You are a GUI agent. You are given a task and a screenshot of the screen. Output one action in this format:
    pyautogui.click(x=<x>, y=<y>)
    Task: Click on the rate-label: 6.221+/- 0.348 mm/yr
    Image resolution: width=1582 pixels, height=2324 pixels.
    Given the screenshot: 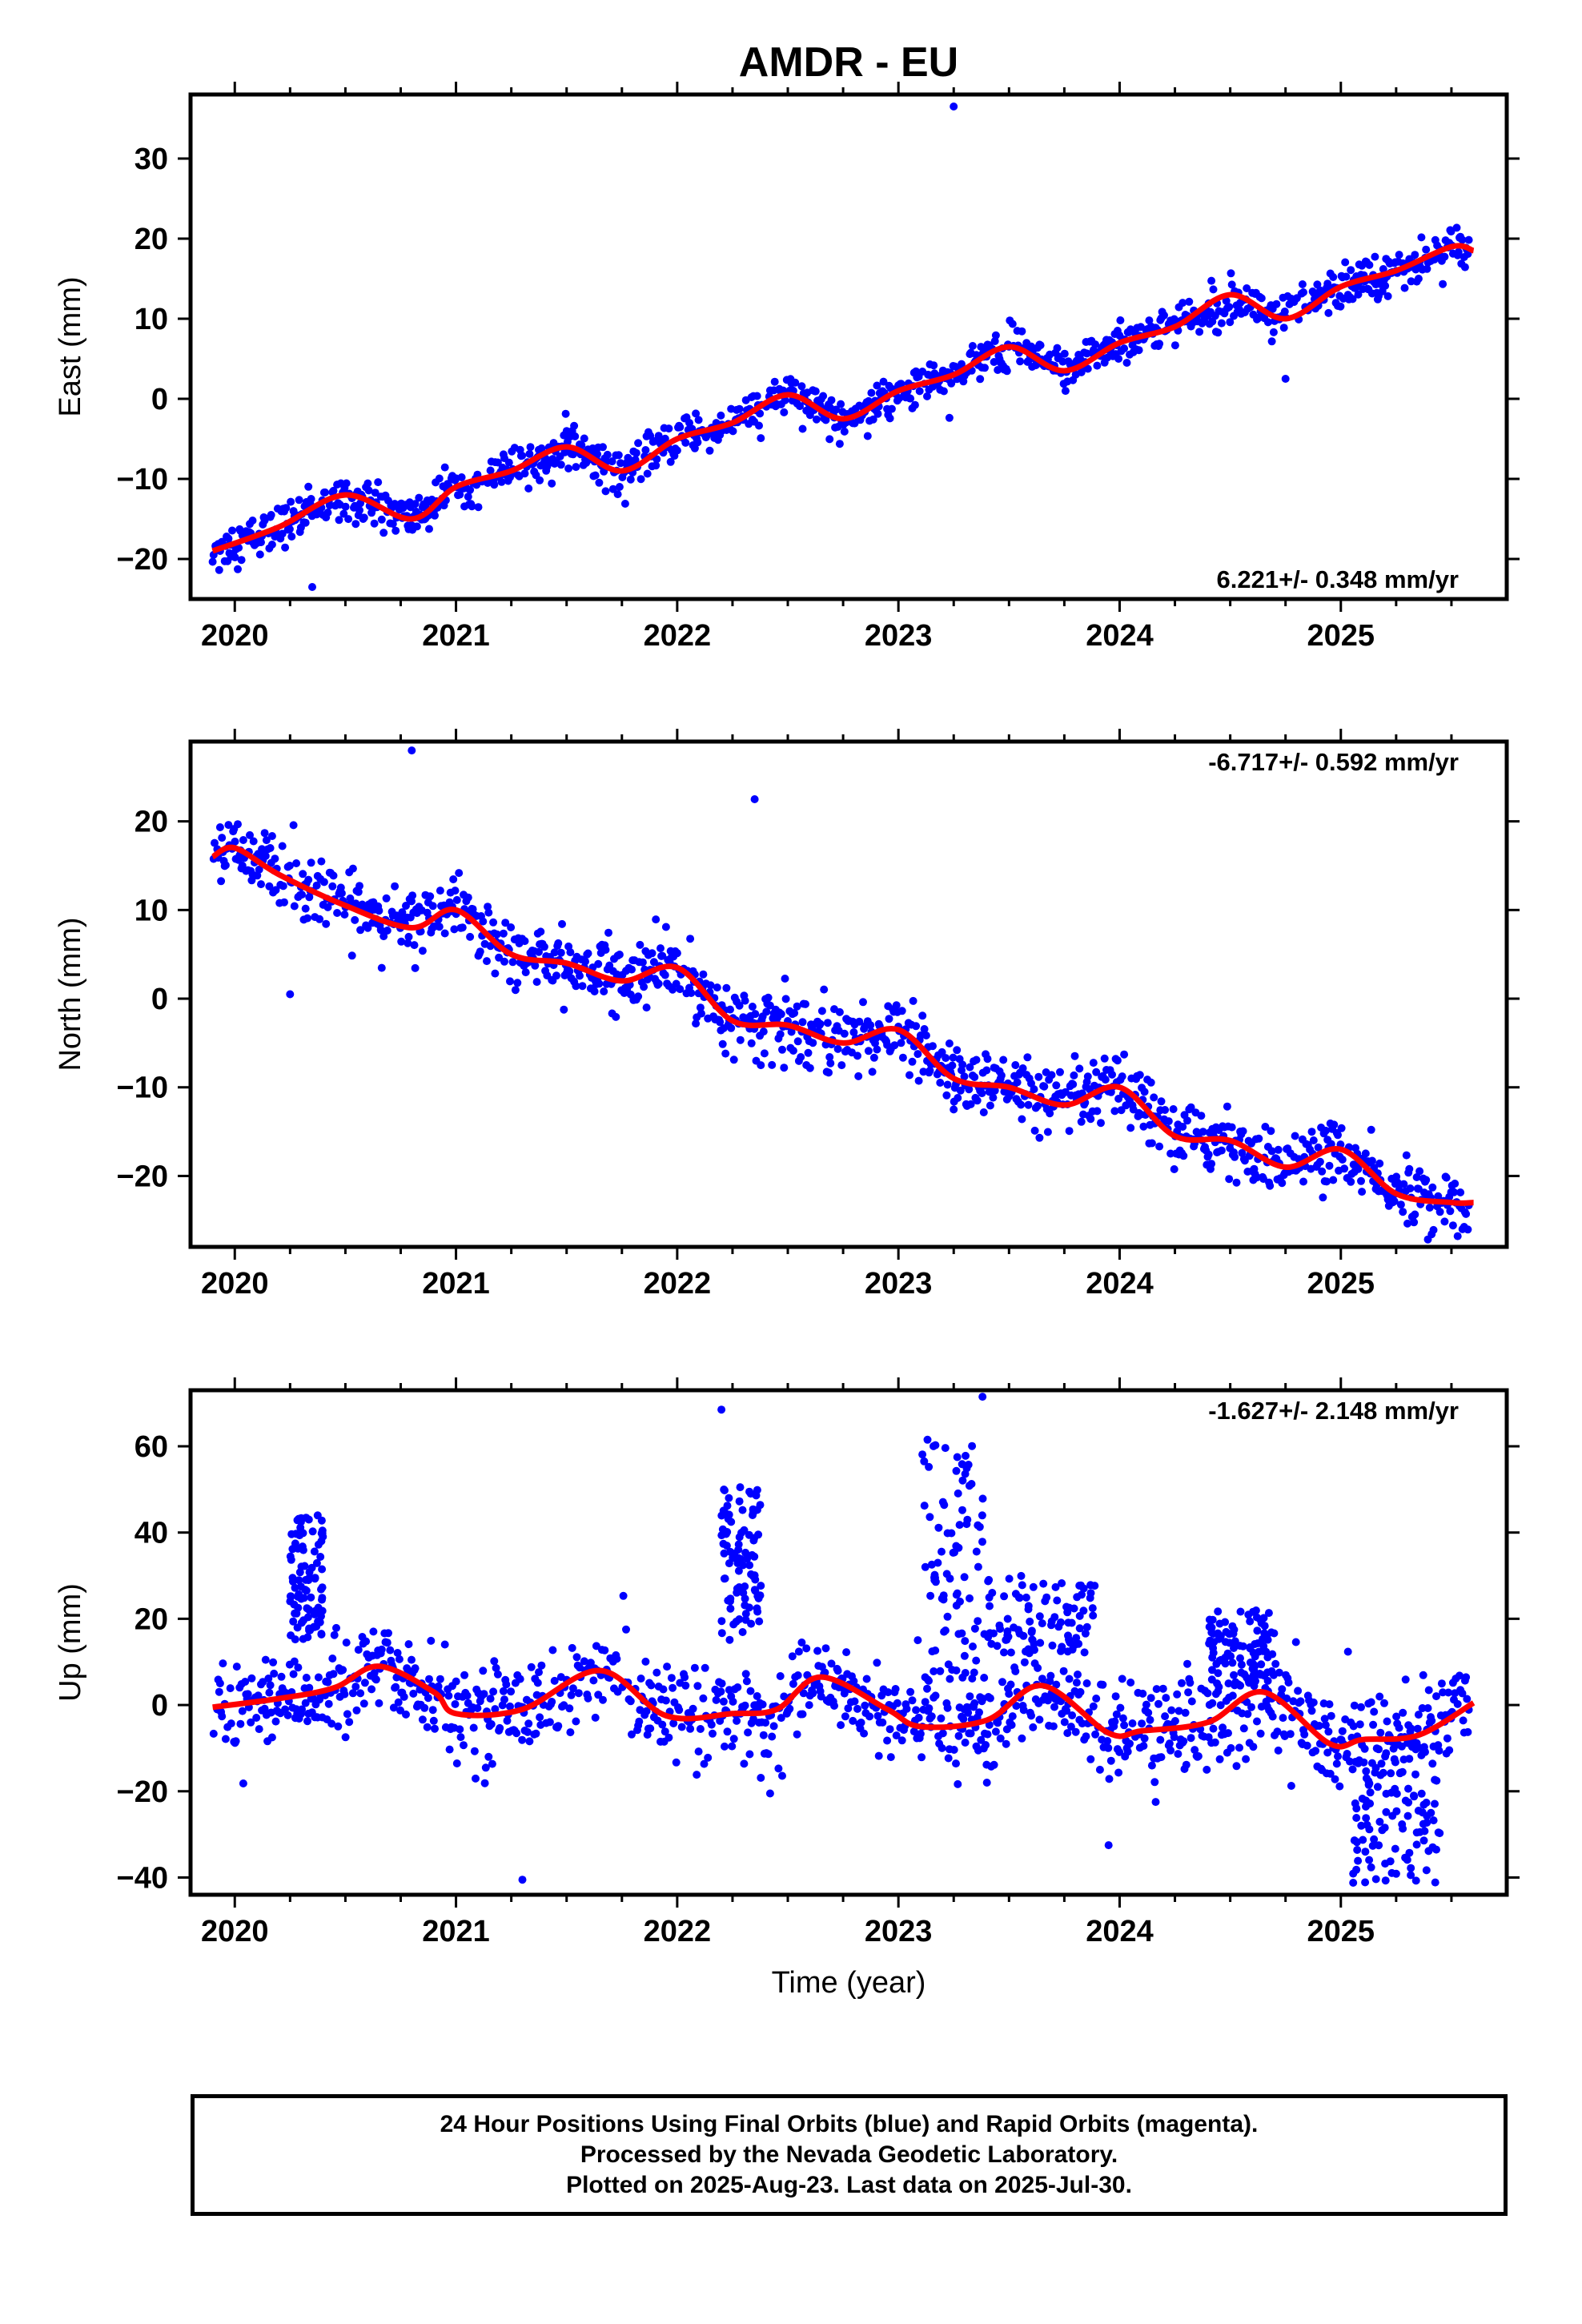 What is the action you would take?
    pyautogui.click(x=1338, y=579)
    